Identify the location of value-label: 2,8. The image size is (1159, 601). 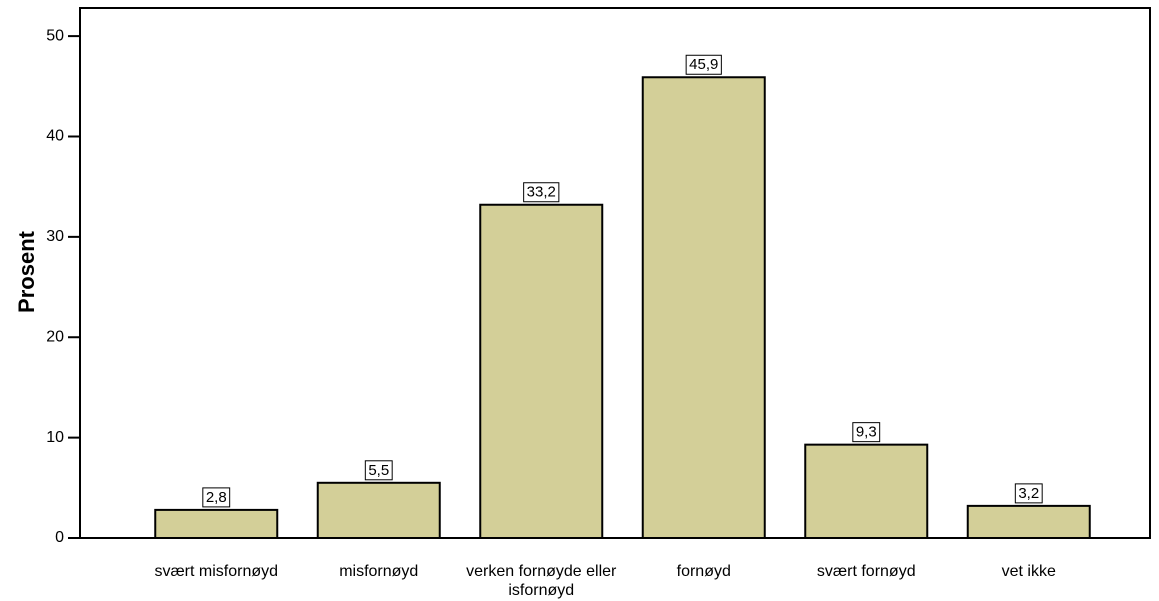
(216, 497).